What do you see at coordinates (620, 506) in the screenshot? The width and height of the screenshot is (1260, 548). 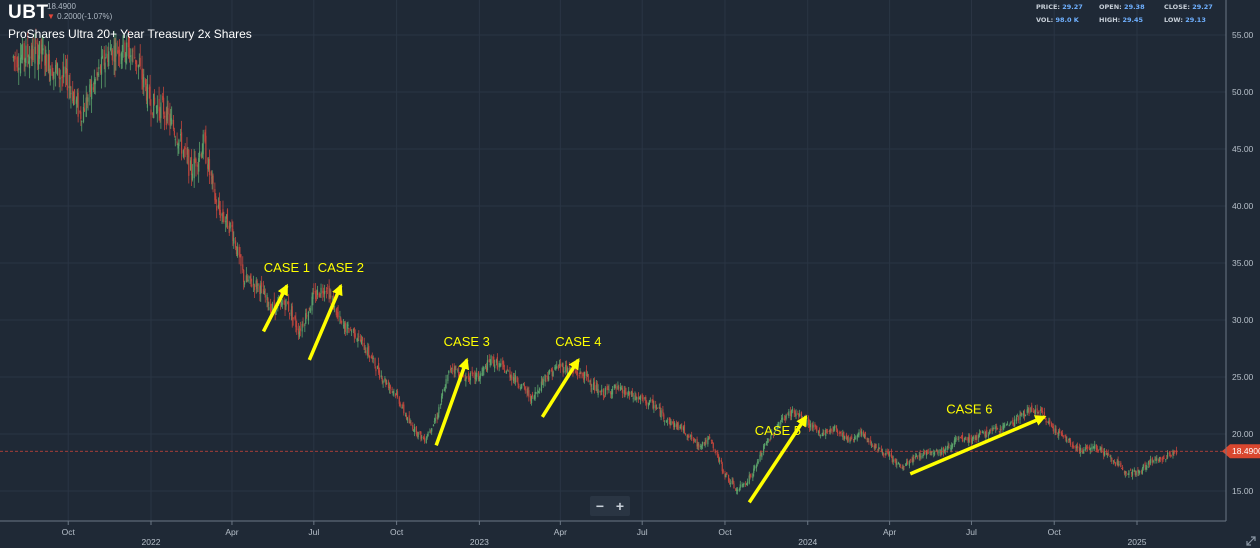 I see `zoom-in-button: +` at bounding box center [620, 506].